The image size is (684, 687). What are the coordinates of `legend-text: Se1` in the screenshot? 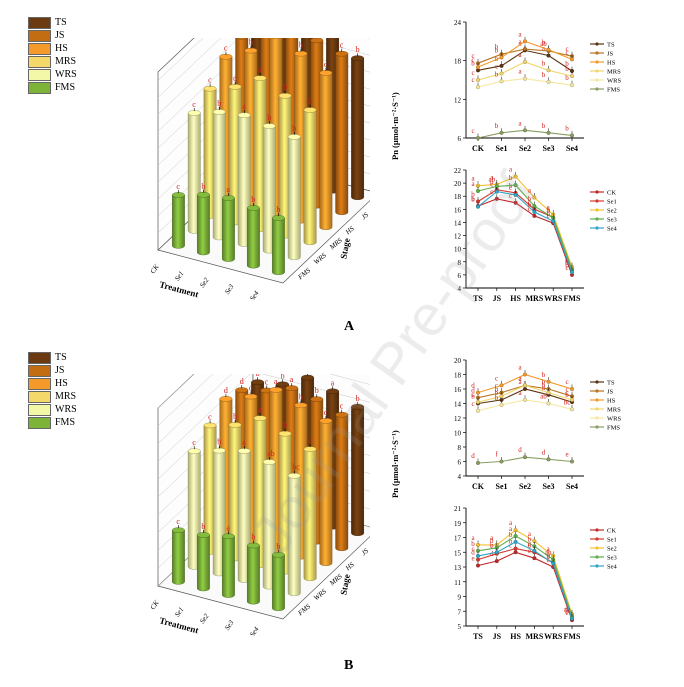 It's located at (612, 540).